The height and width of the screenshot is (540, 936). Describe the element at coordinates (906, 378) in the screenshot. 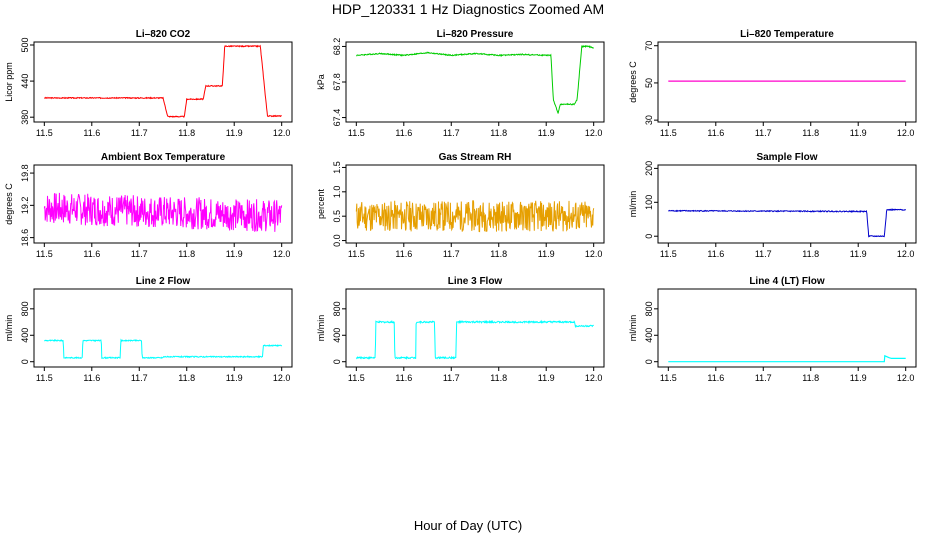

I see `x-tick-label-line4: 12.0` at that location.